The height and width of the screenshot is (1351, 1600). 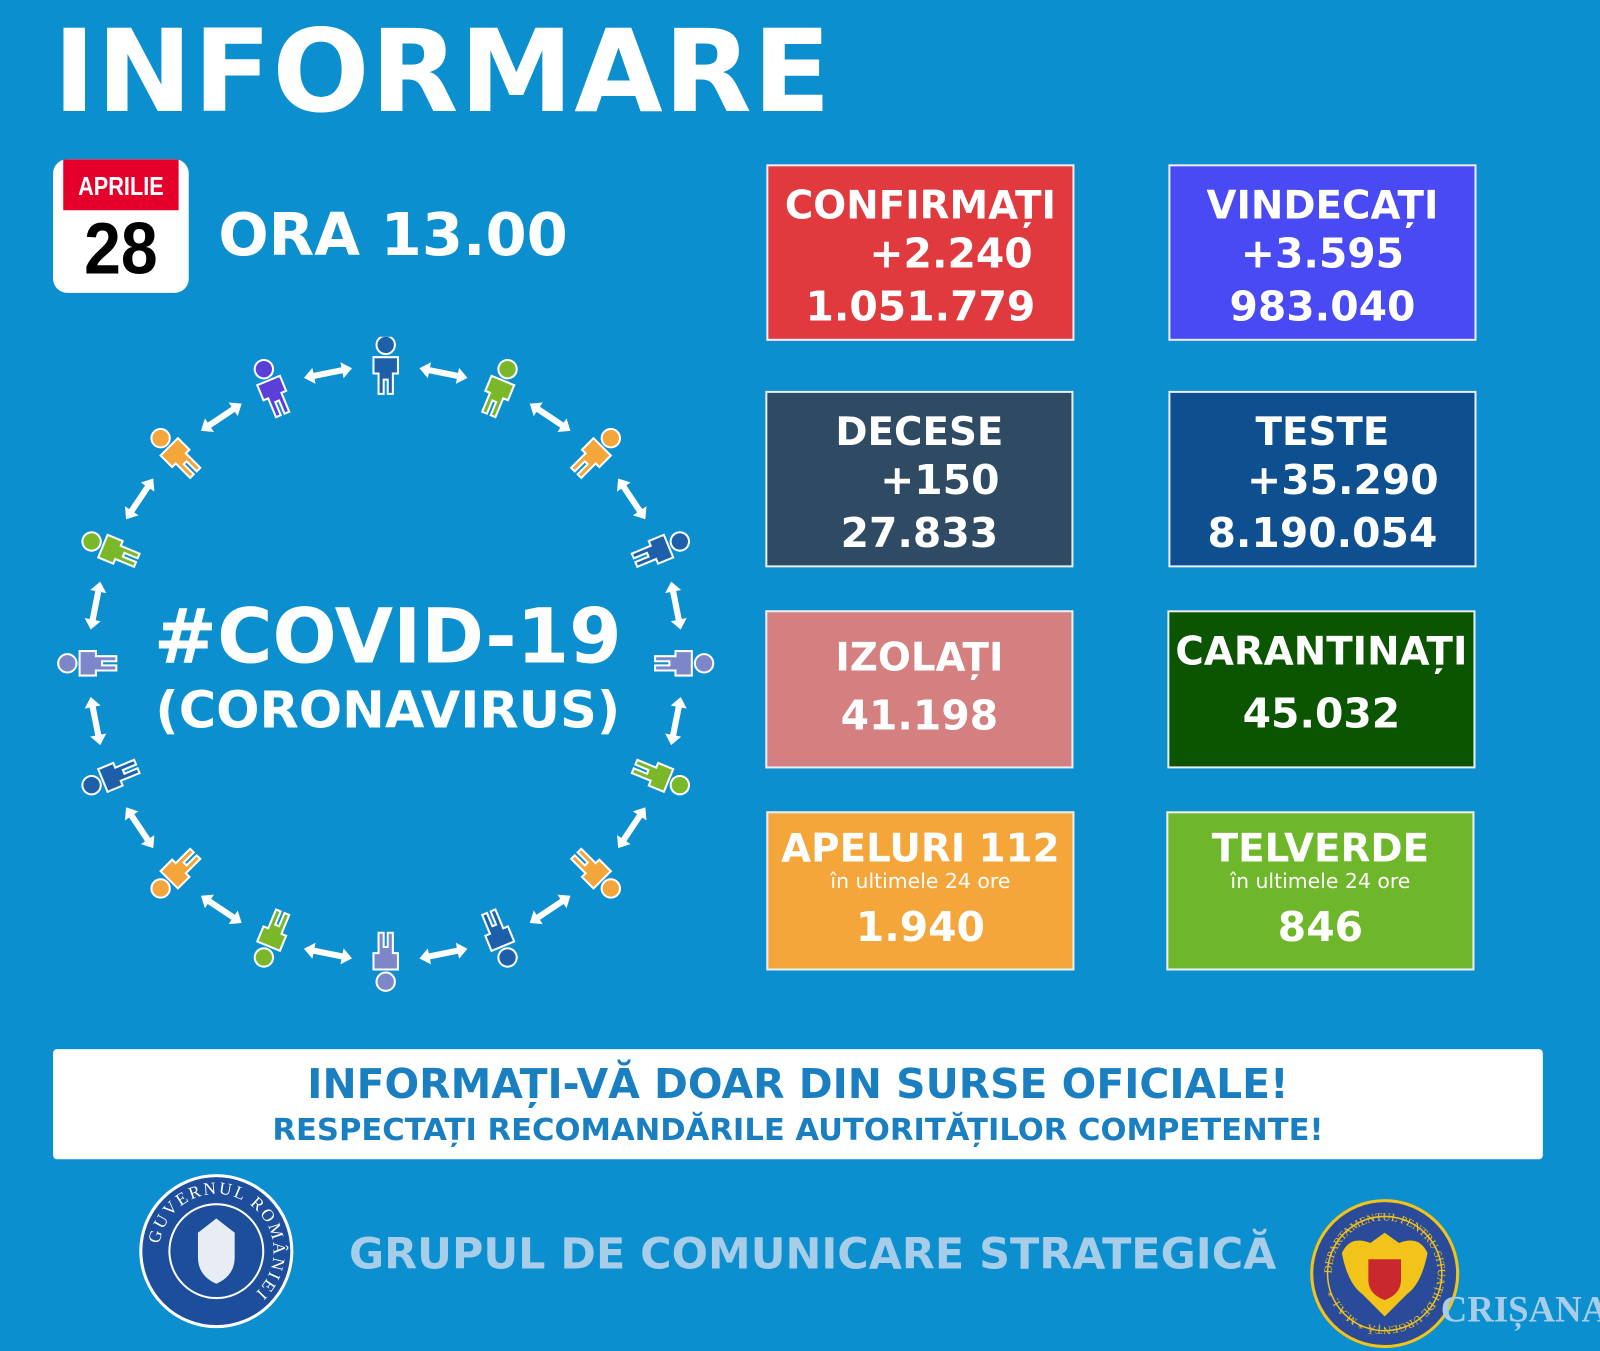 I want to click on card-decese: DECESE +150 27.833, so click(x=919, y=479).